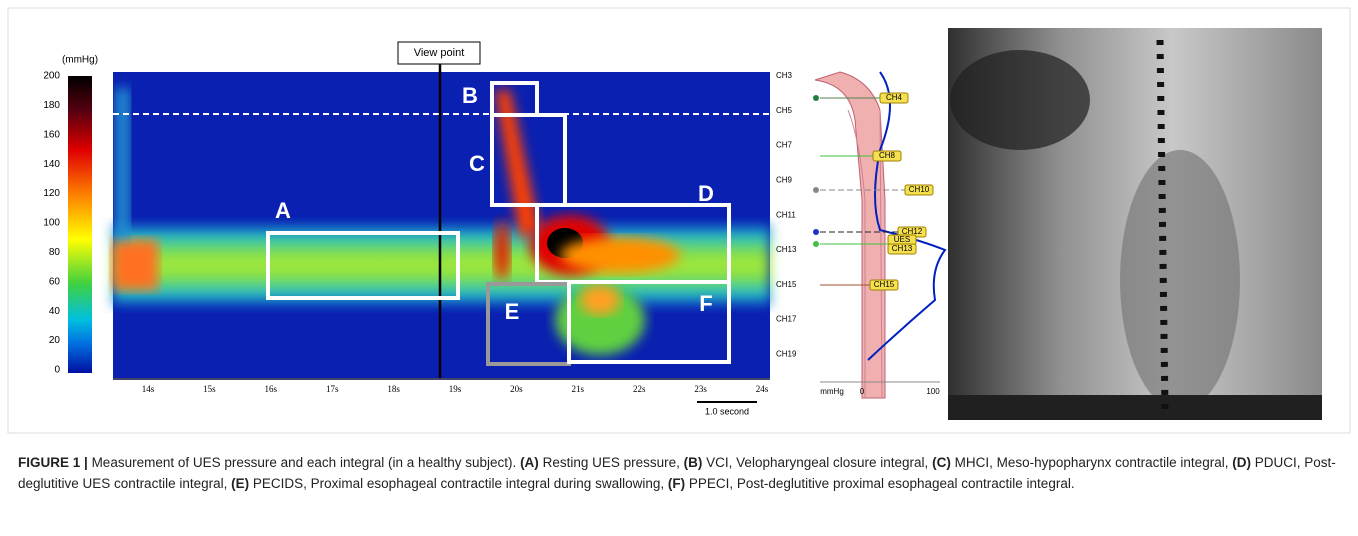 This screenshot has height=536, width=1358. What do you see at coordinates (578, 389) in the screenshot?
I see `time-tick-label: 21s` at bounding box center [578, 389].